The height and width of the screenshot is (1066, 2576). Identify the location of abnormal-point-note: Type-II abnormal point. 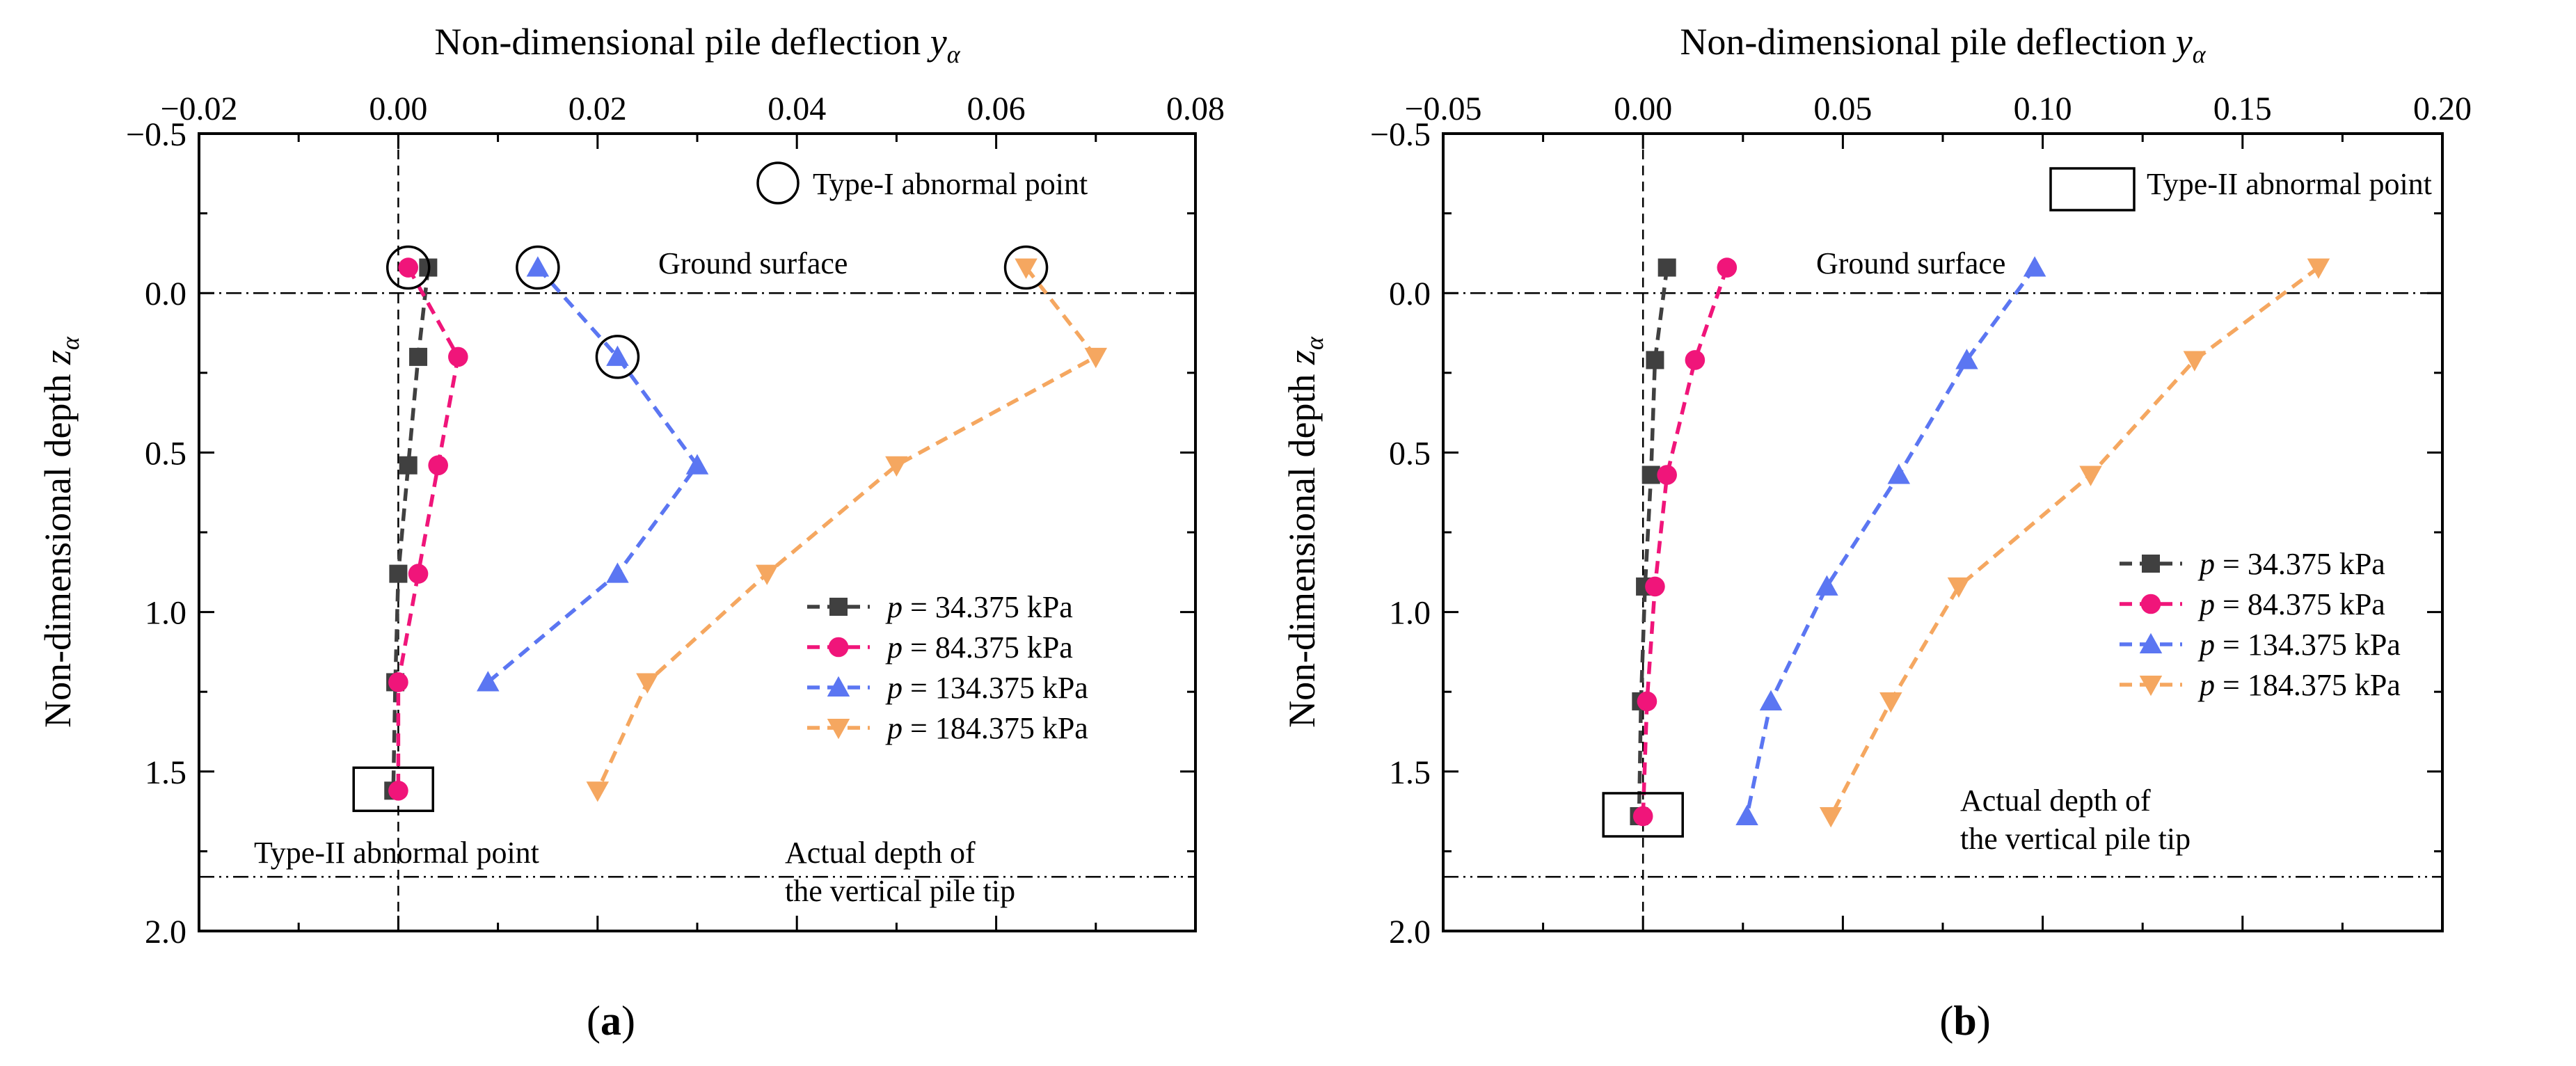
(2289, 184).